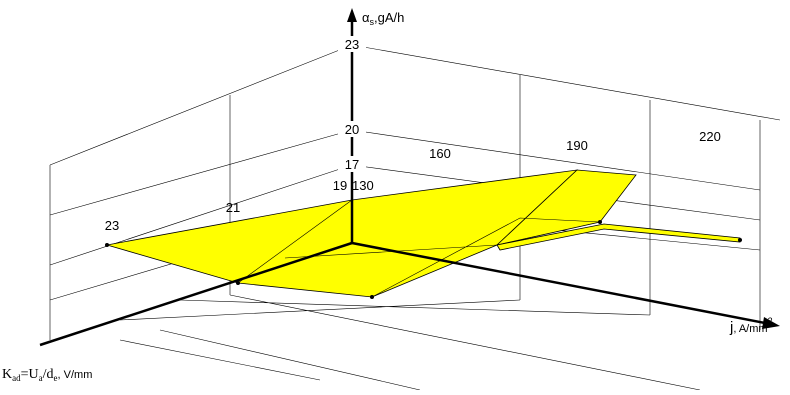 This screenshot has width=790, height=395. Describe the element at coordinates (751, 326) in the screenshot. I see `x-axis-label: j, A/mm2` at that location.